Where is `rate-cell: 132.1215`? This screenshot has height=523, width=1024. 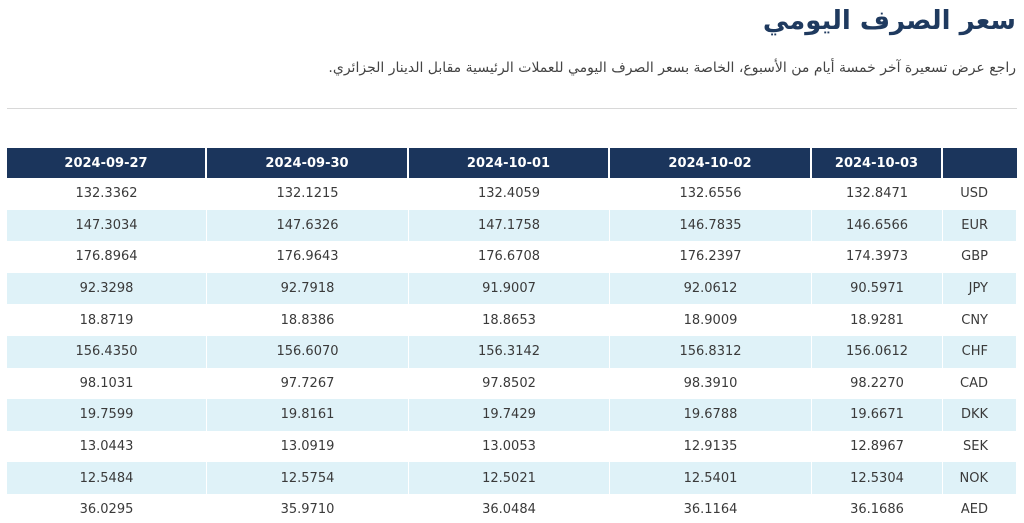
rate-cell: 132.1215 is located at coordinates (308, 194).